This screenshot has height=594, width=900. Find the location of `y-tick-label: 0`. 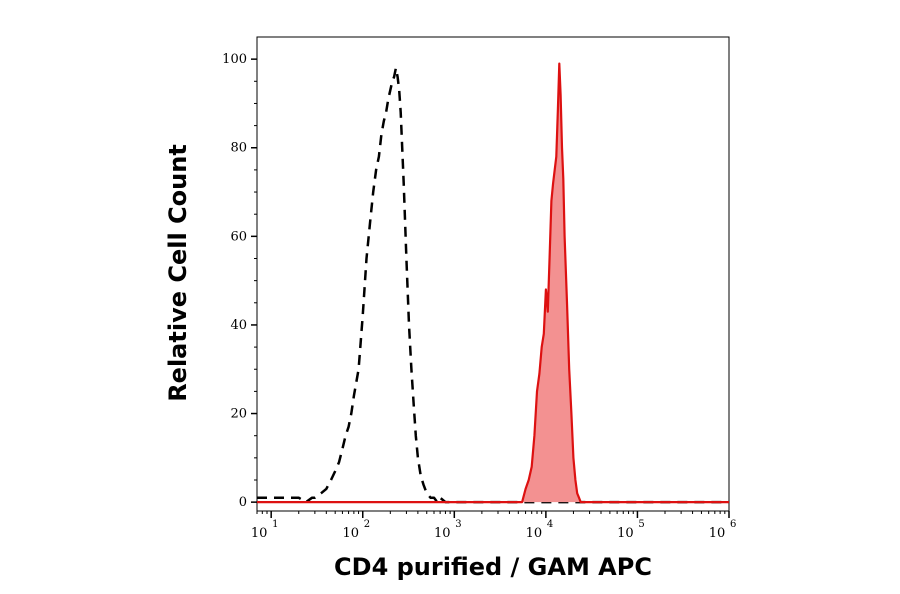

y-tick-label: 0 is located at coordinates (243, 502).